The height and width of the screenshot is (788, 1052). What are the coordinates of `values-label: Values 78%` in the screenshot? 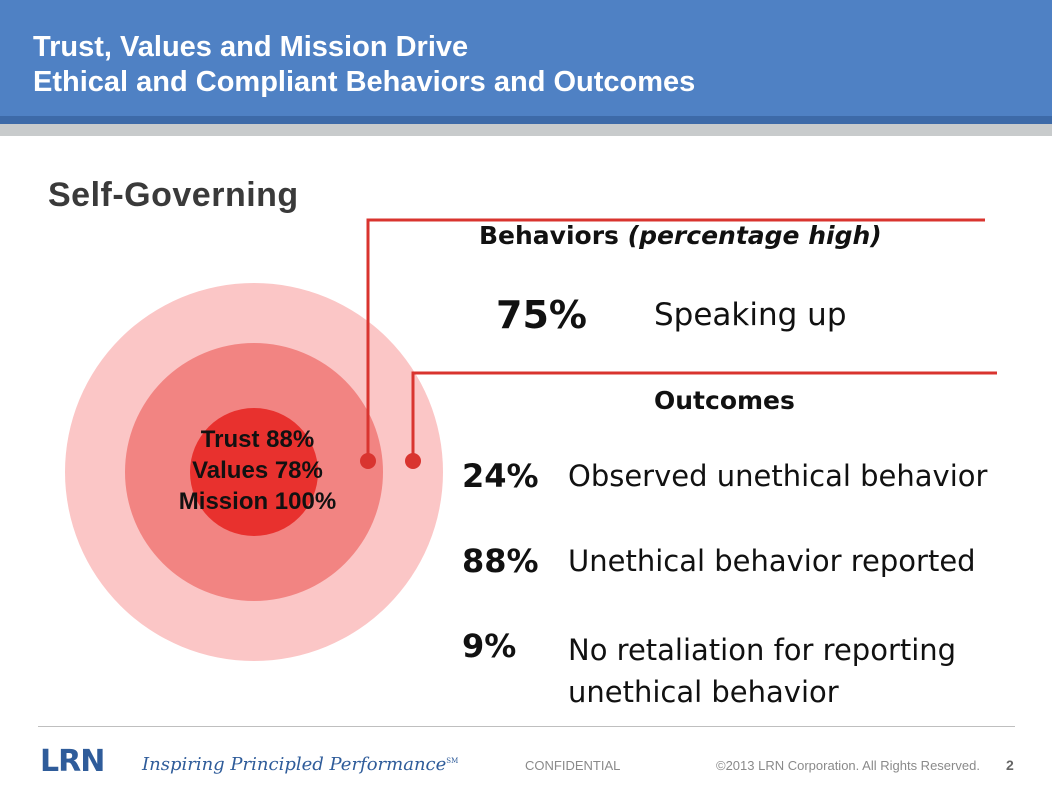 It's located at (257, 470).